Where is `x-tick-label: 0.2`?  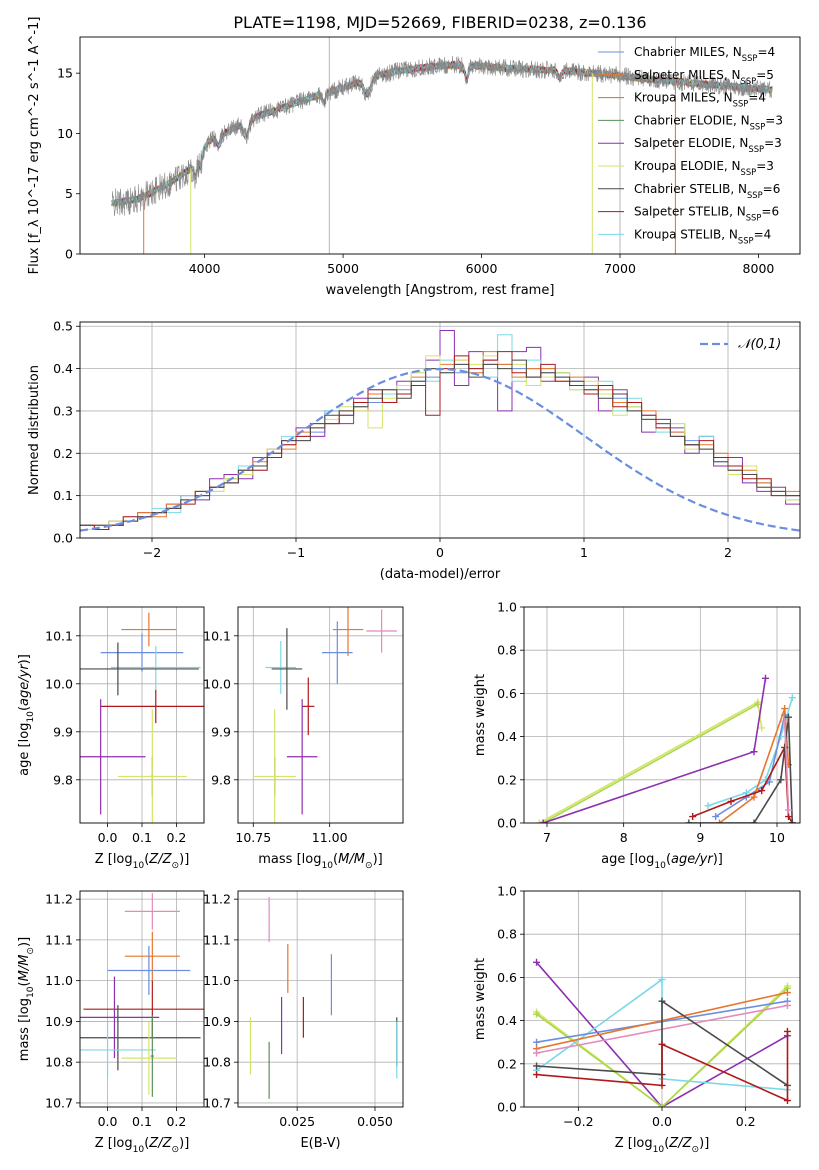 x-tick-label: 0.2 is located at coordinates (176, 1121).